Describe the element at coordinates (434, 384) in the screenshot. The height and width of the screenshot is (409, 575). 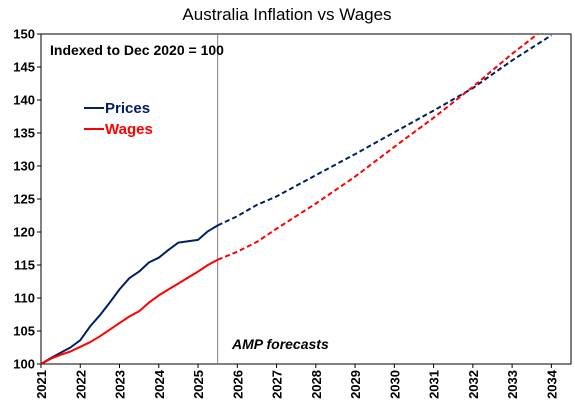
I see `x-tick-label: 2031` at that location.